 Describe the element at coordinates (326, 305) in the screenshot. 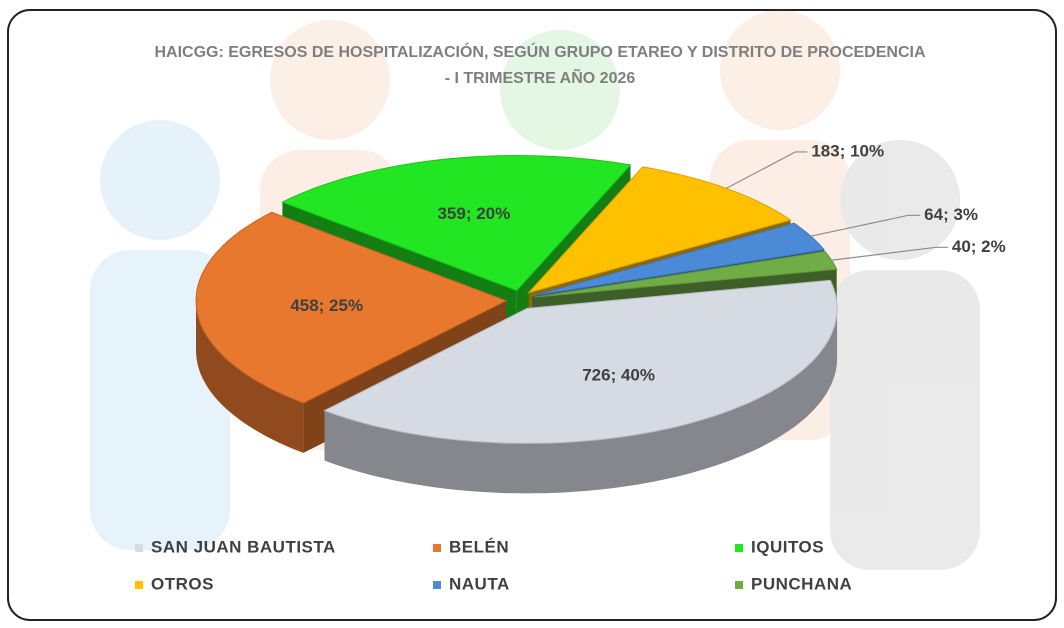

I see `data-label: 458; 25%` at that location.